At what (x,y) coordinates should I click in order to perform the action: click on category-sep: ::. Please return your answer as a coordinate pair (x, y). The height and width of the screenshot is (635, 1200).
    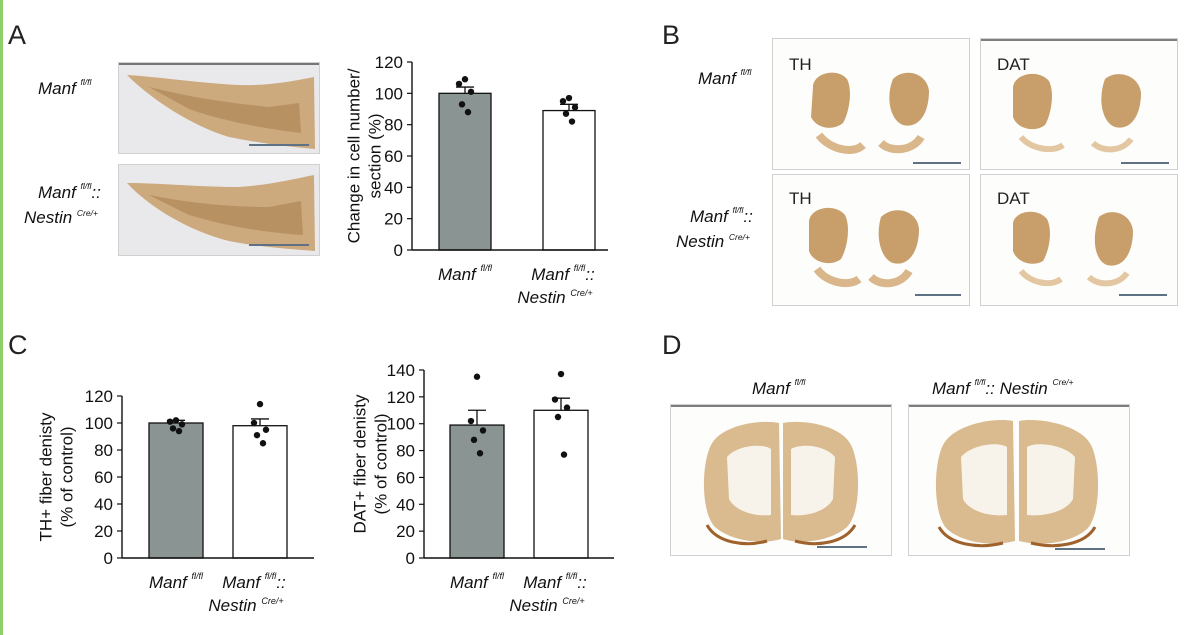
    Looking at the image, I should click on (590, 274).